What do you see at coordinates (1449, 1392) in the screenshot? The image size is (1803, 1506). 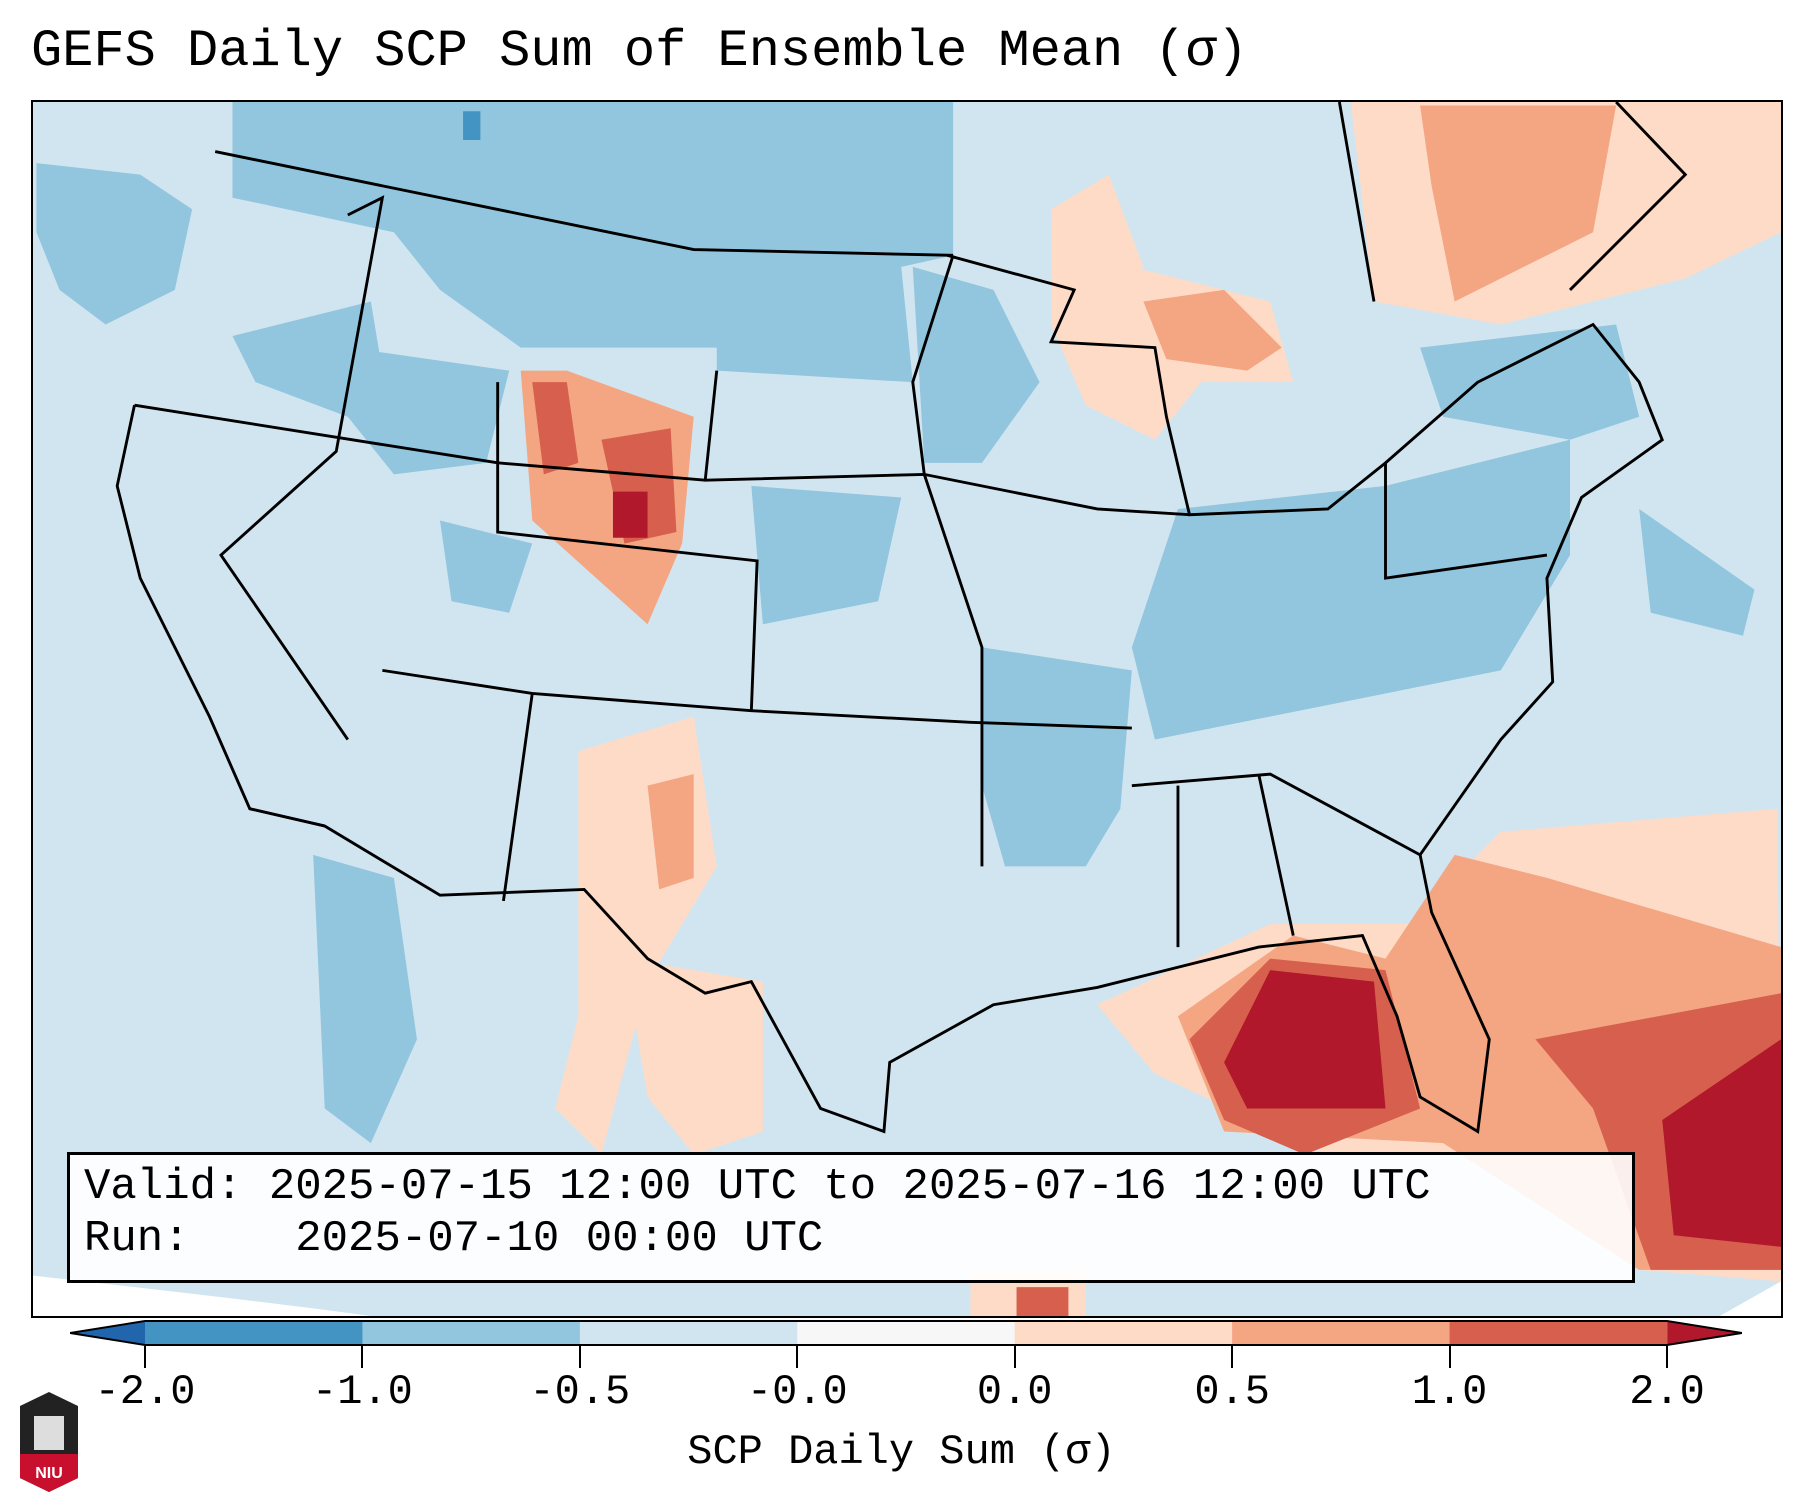 I see `colorbar-tick-label: 1.0` at bounding box center [1449, 1392].